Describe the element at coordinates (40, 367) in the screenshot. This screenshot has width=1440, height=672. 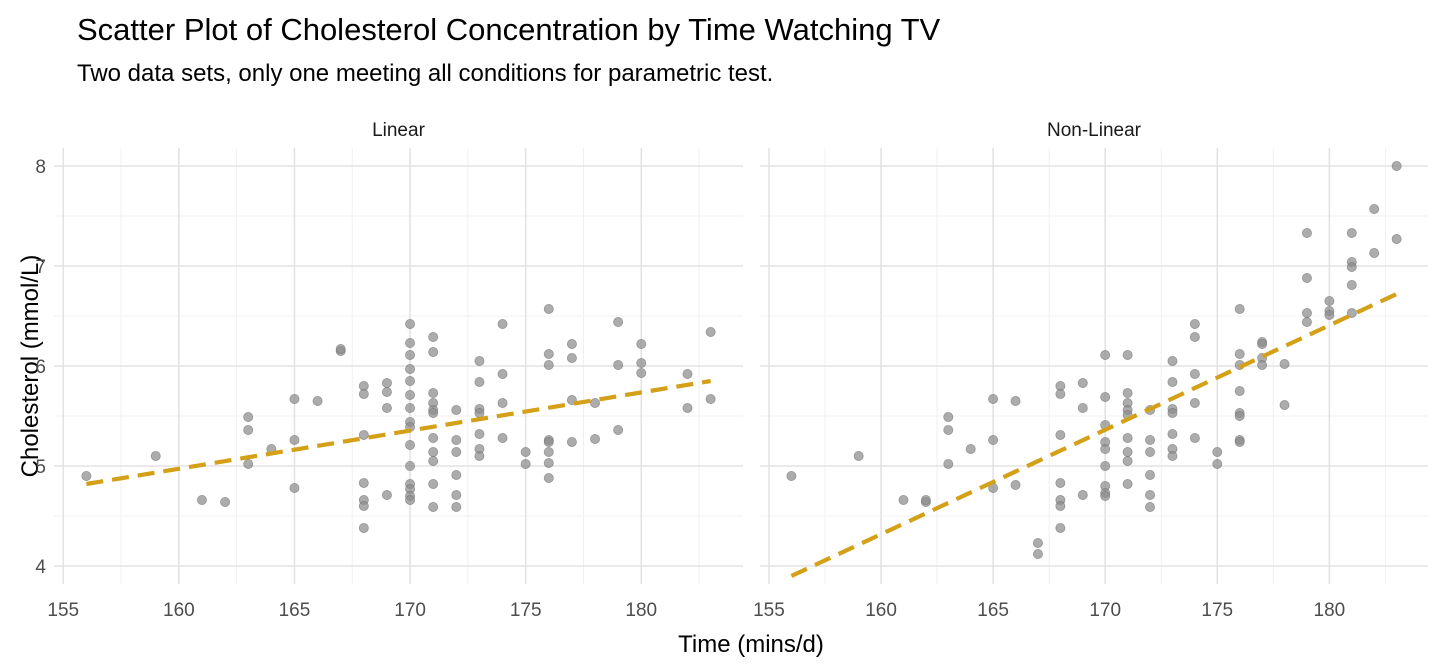
I see `y-tick-label: 6` at that location.